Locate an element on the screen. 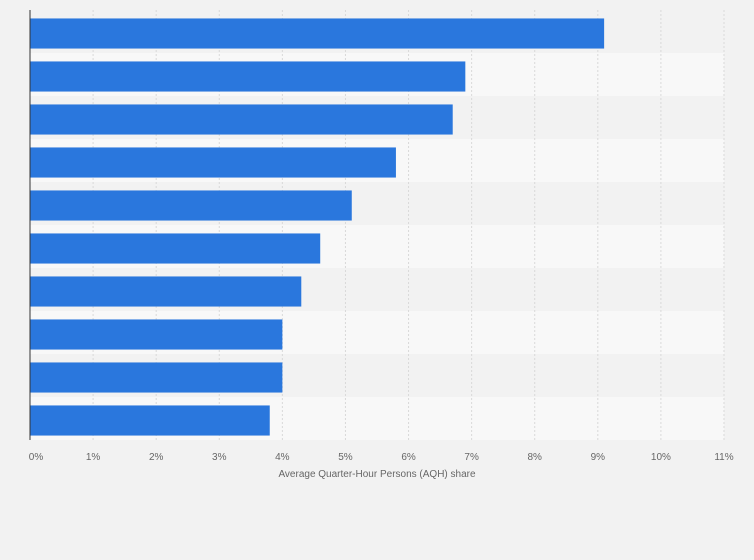 The width and height of the screenshot is (754, 560). x-tick-label: 10% is located at coordinates (661, 457).